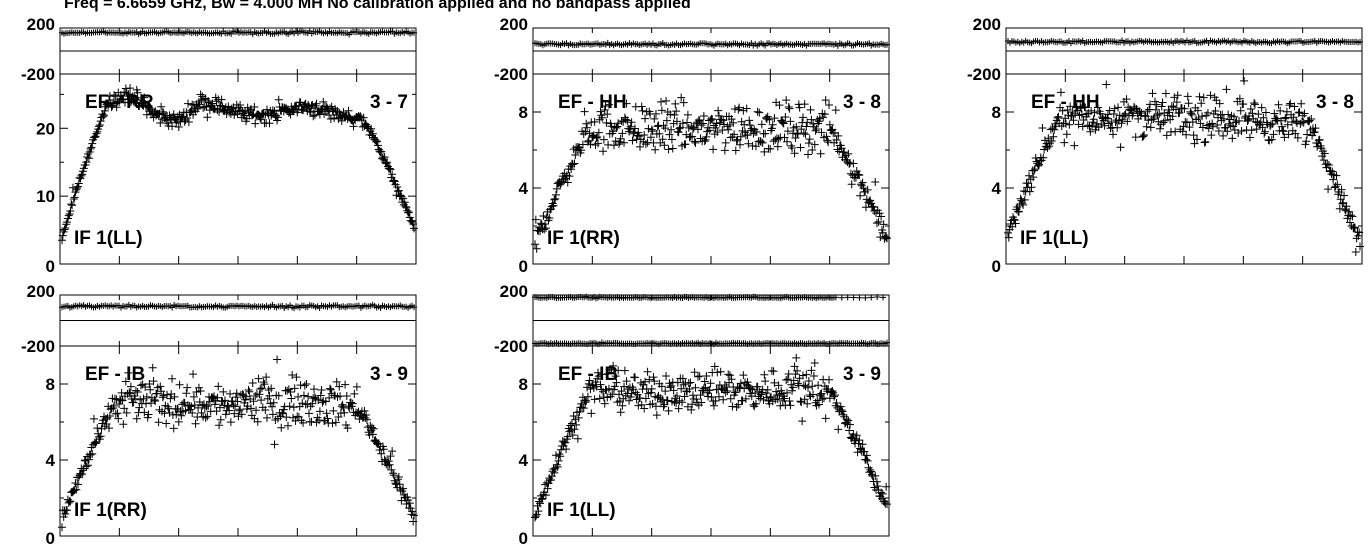 The width and height of the screenshot is (1371, 549). What do you see at coordinates (996, 112) in the screenshot?
I see `amplitude-tick-label: 8` at bounding box center [996, 112].